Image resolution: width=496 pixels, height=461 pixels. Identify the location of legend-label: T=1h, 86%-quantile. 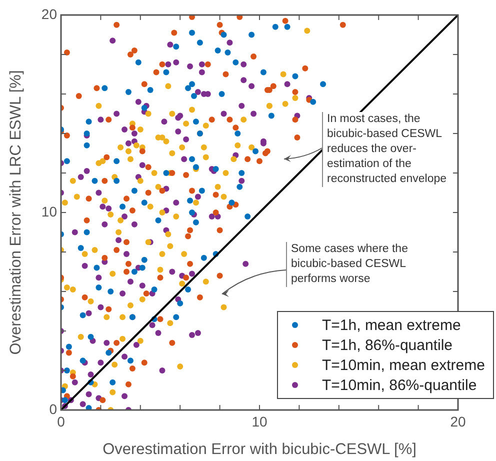
(387, 345).